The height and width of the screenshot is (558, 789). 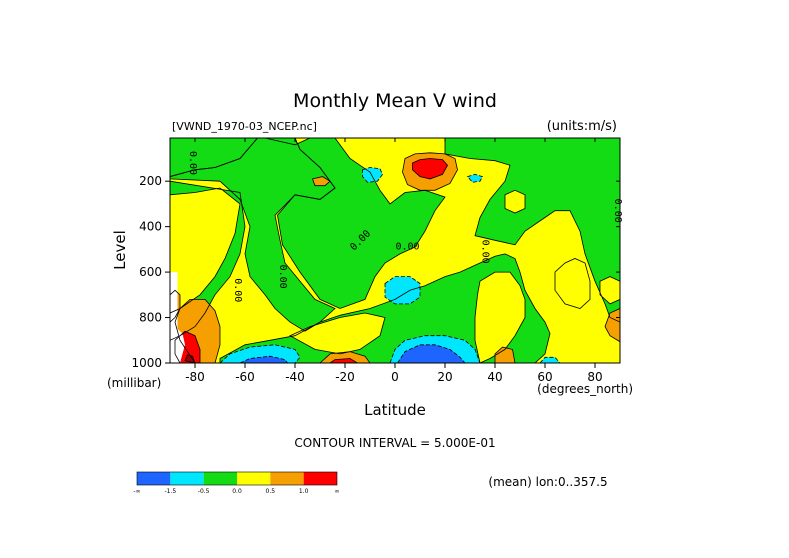 I want to click on colorbar-label: 0.5, so click(x=271, y=491).